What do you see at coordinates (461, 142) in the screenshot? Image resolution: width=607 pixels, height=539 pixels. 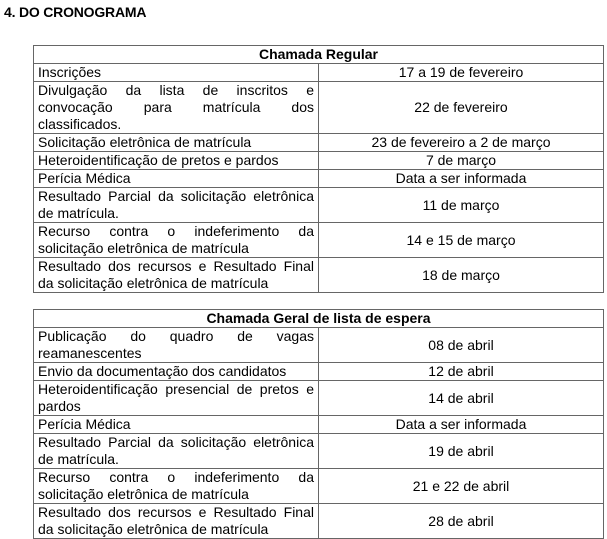 I see `date-cell: 23 de fevereiro a 2 de março` at bounding box center [461, 142].